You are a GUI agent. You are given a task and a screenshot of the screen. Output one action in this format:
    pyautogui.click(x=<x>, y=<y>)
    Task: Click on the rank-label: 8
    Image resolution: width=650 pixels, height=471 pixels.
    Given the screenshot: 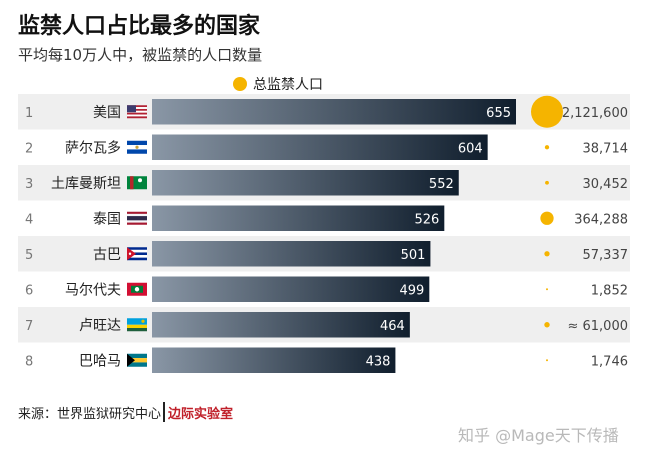 What is the action you would take?
    pyautogui.click(x=29, y=361)
    